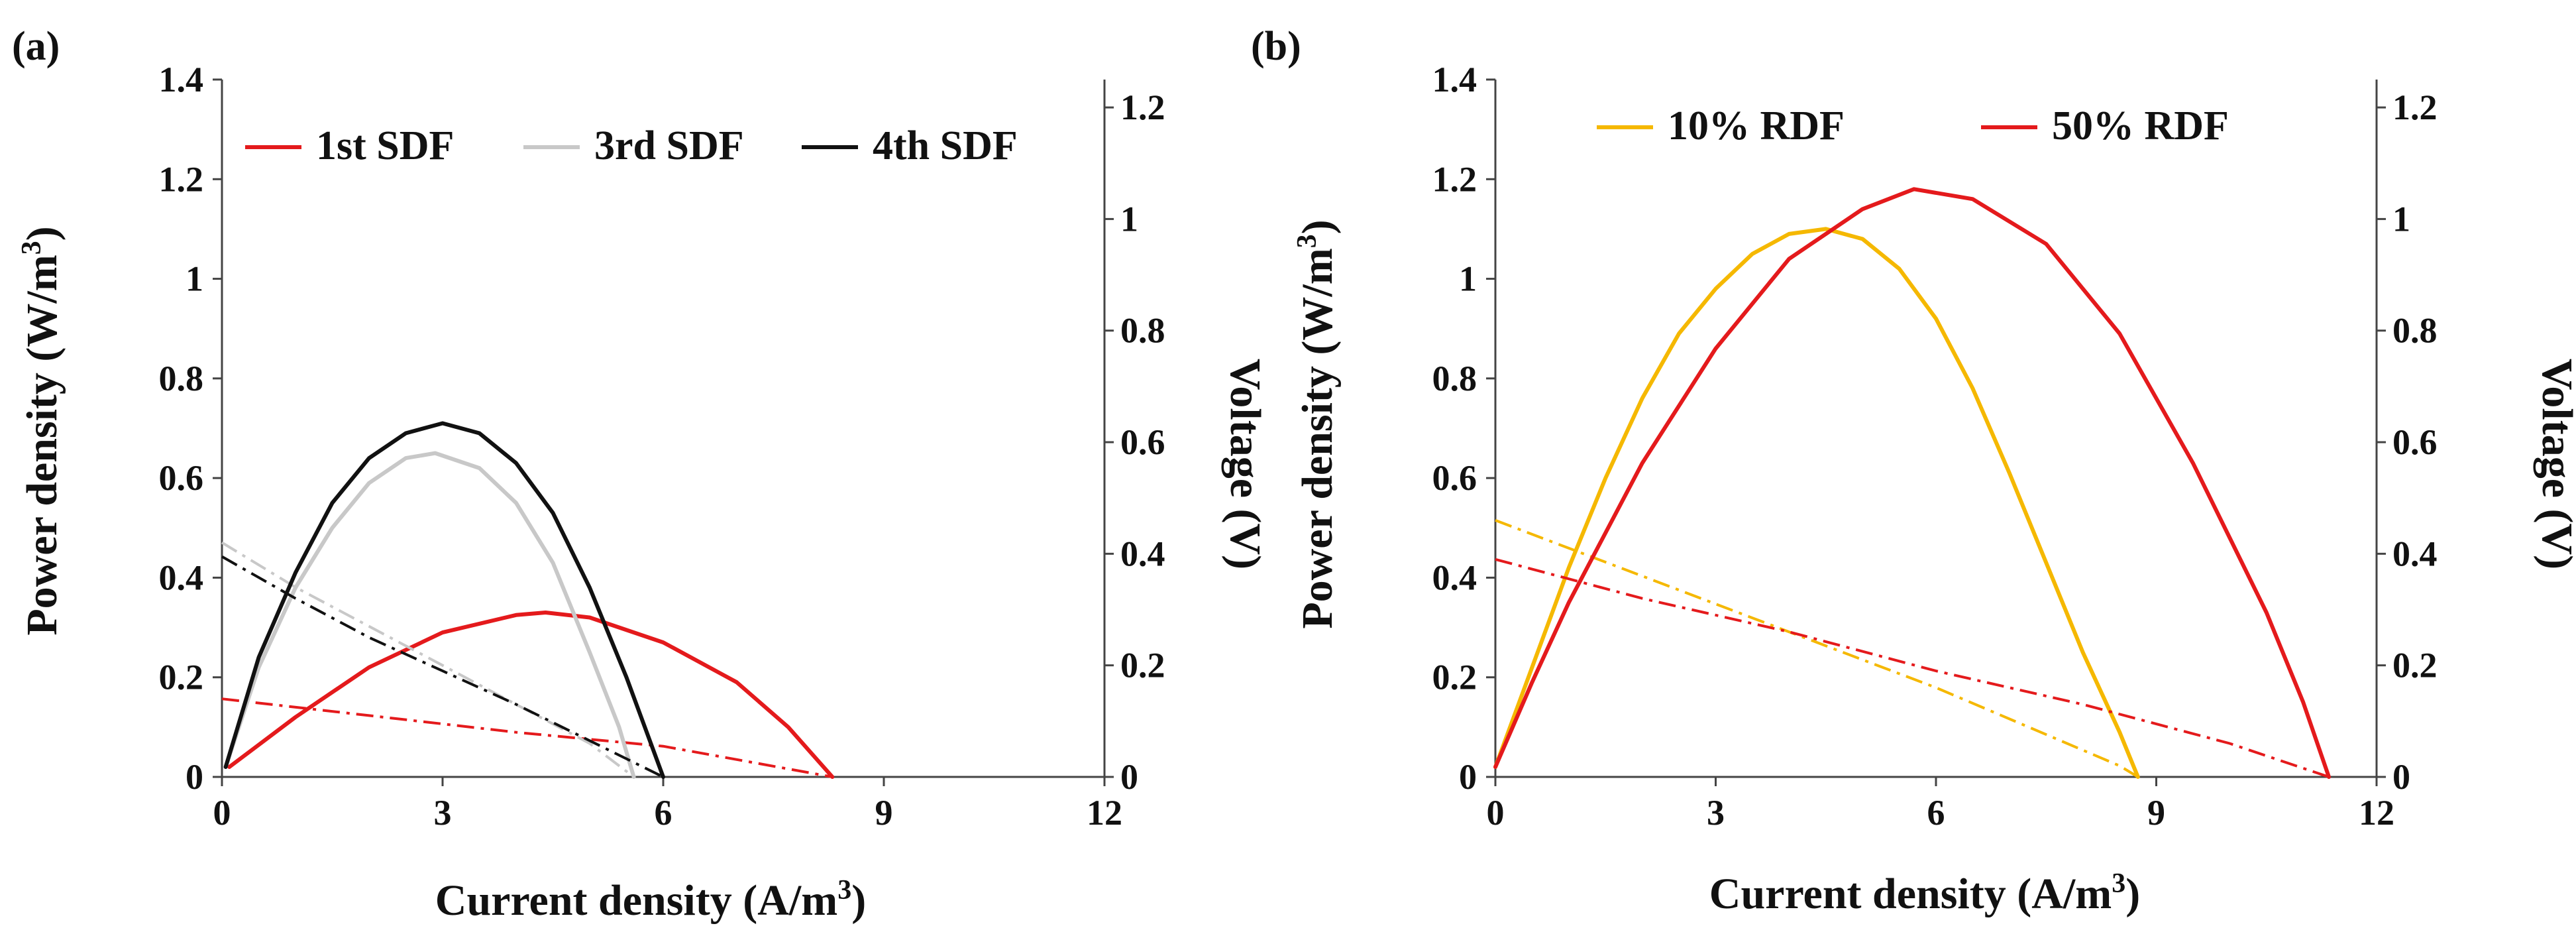 Image resolution: width=2576 pixels, height=938 pixels. I want to click on legend-label-3rd-sdf: 3rd SDF, so click(669, 145).